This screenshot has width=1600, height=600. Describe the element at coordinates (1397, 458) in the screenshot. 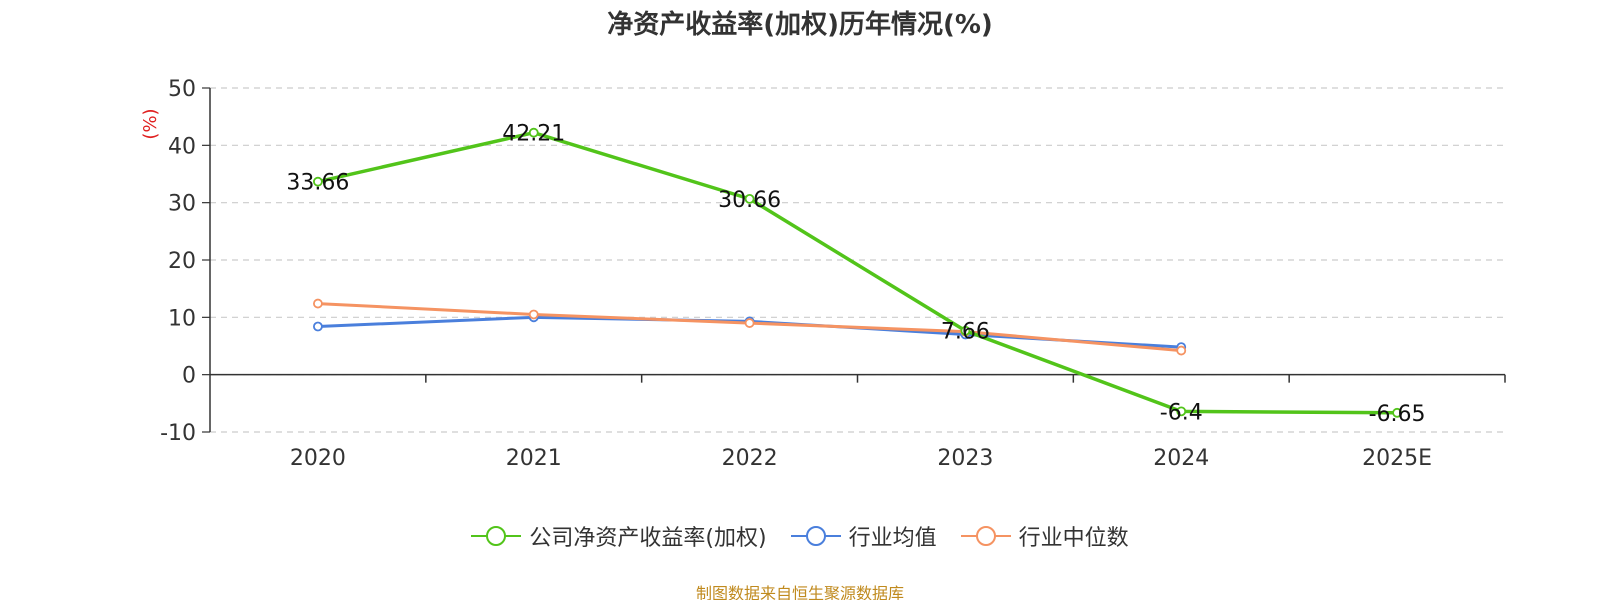

I see `x-tick-label: 2025E` at that location.